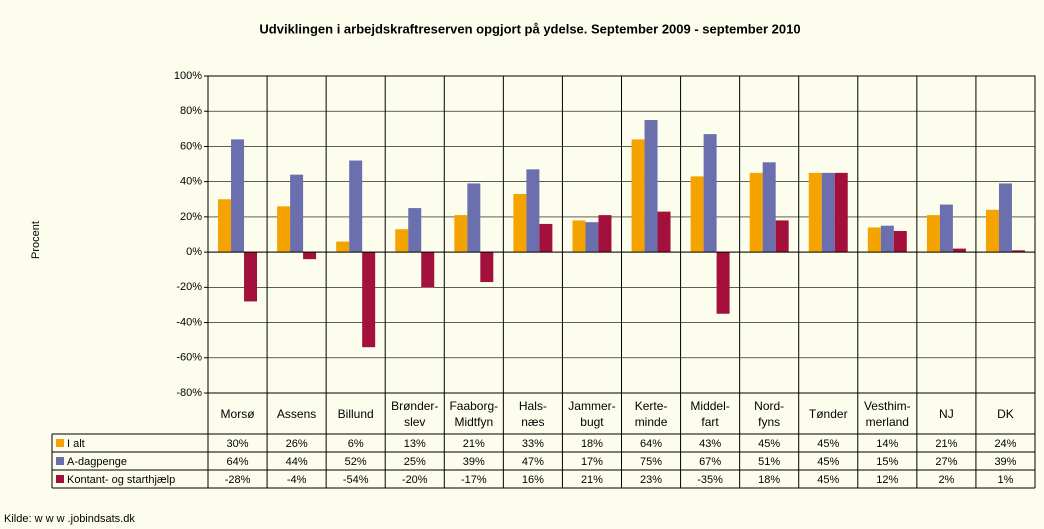 Image resolution: width=1044 pixels, height=529 pixels. Describe the element at coordinates (191, 182) in the screenshot. I see `y-tick-label: 40%` at that location.